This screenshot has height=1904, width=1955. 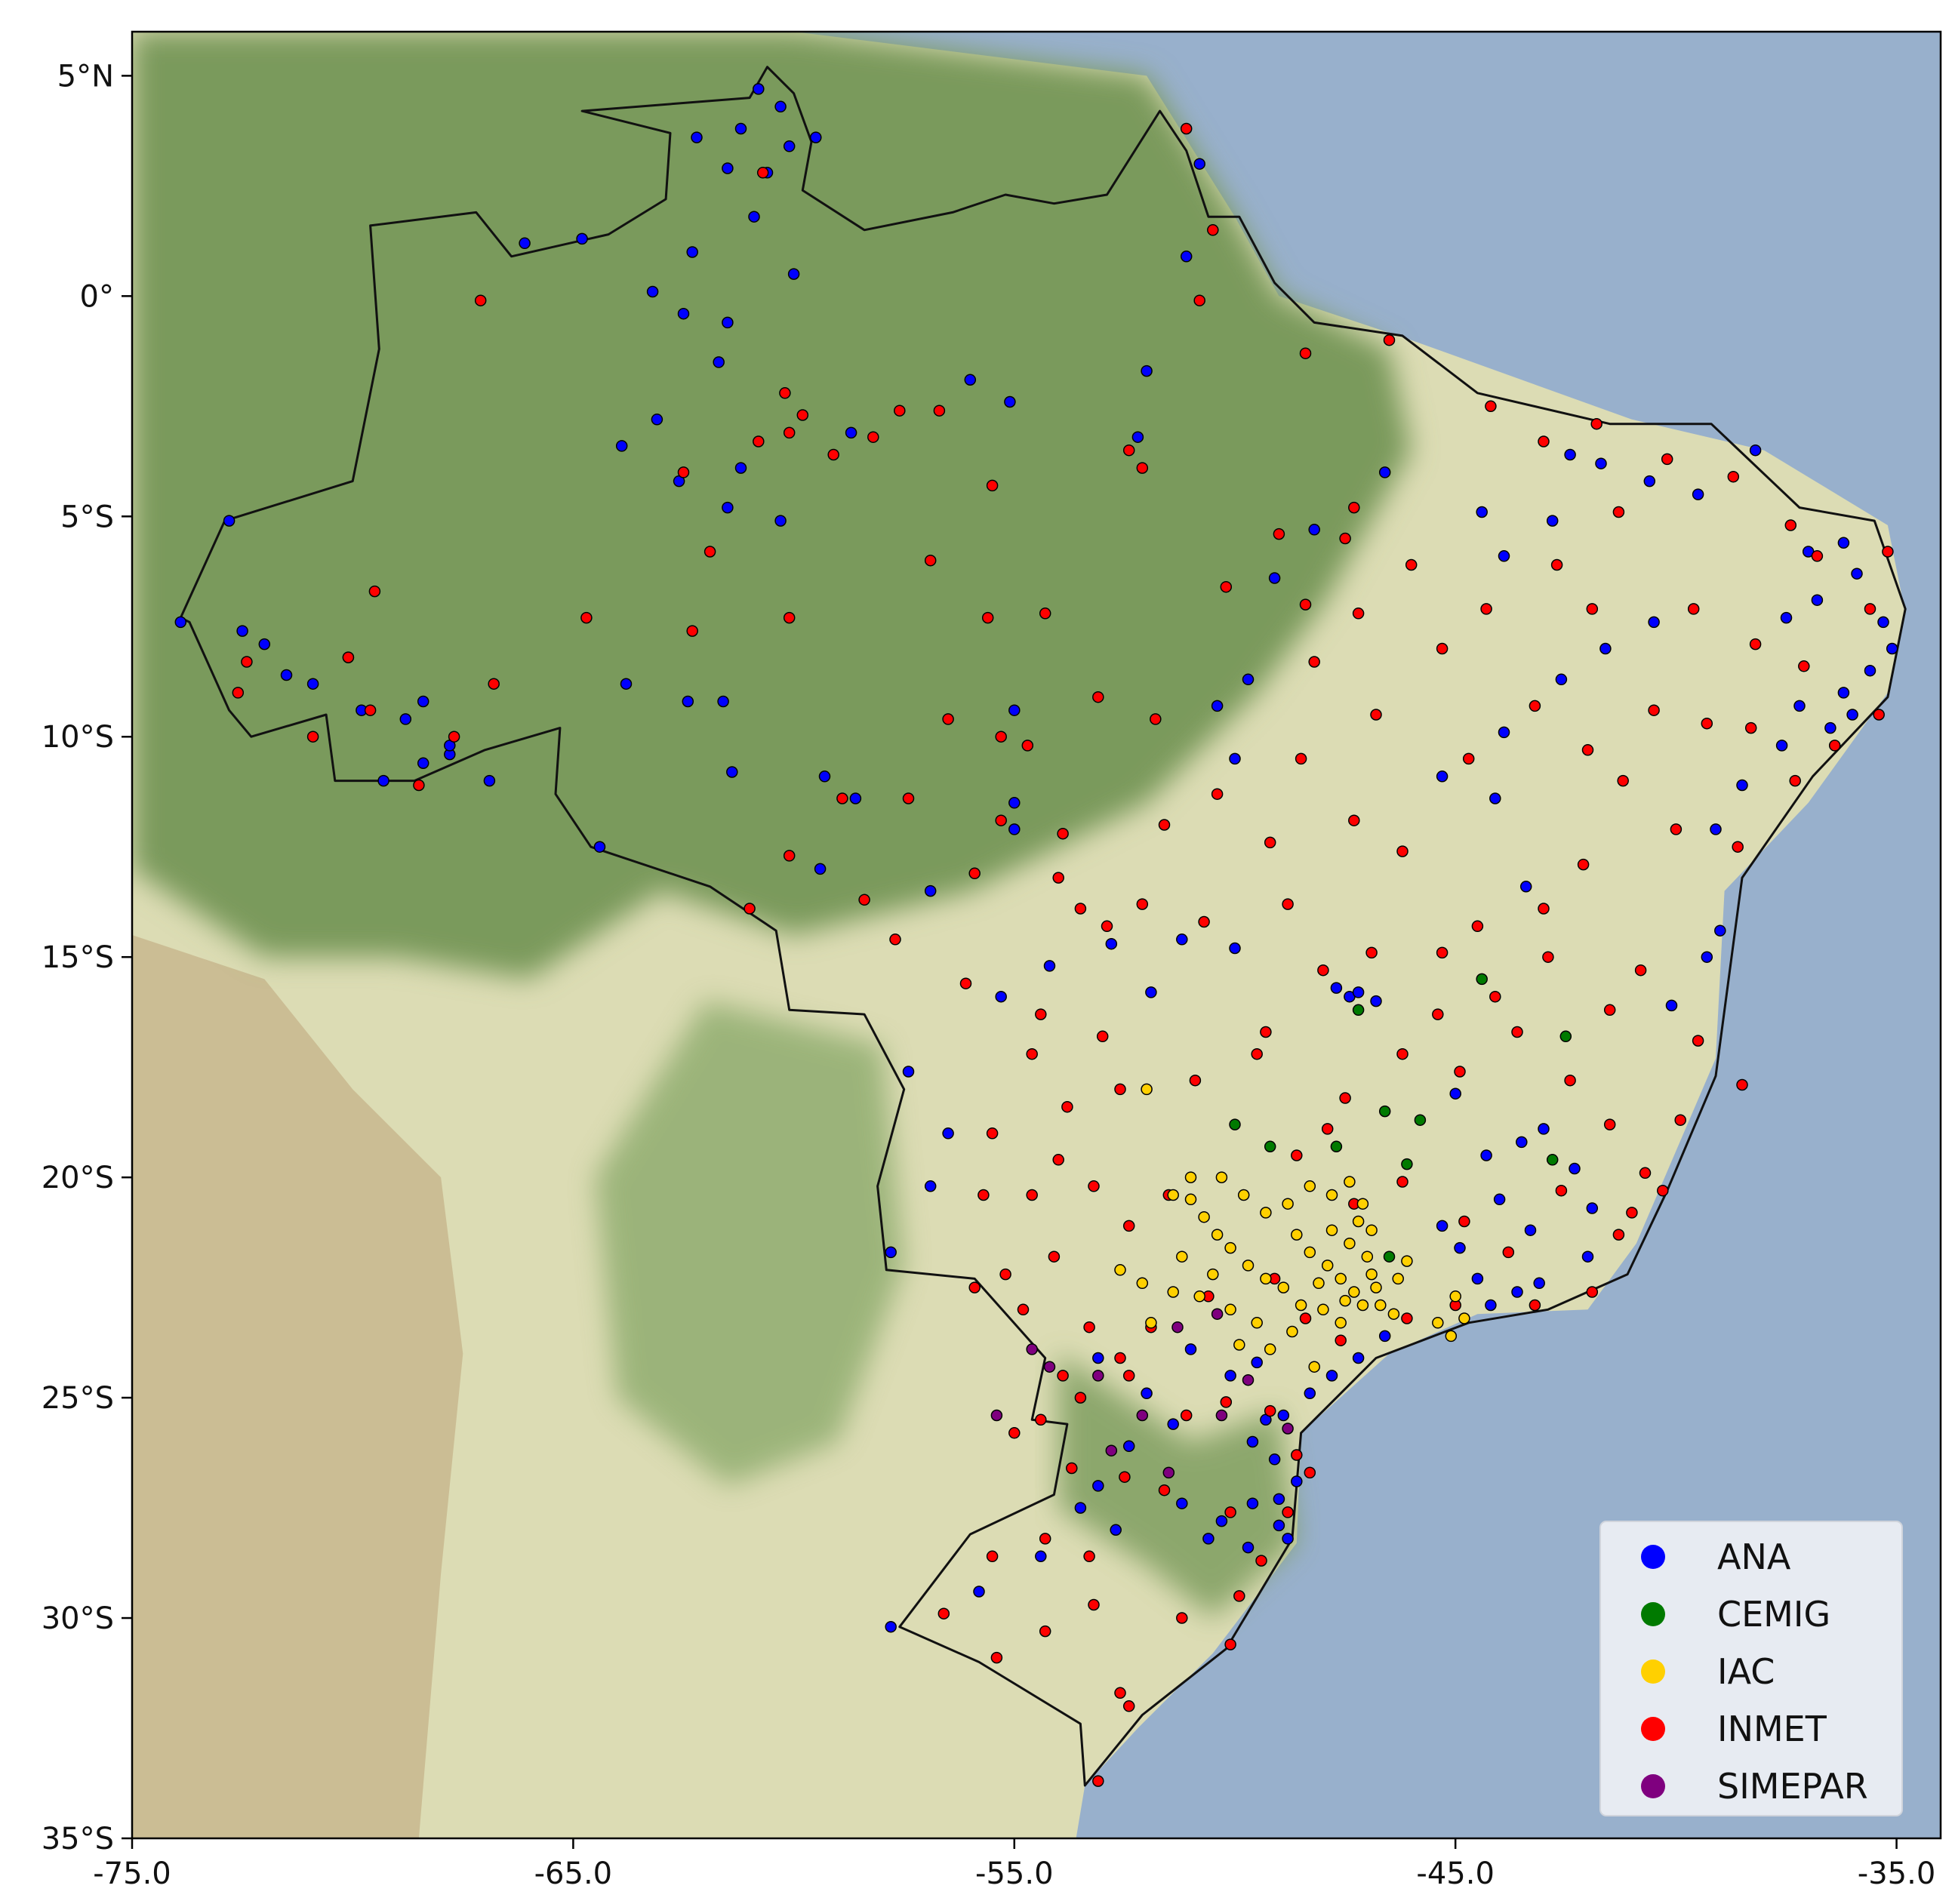 What do you see at coordinates (1772, 1729) in the screenshot?
I see `legend-label: INMET` at bounding box center [1772, 1729].